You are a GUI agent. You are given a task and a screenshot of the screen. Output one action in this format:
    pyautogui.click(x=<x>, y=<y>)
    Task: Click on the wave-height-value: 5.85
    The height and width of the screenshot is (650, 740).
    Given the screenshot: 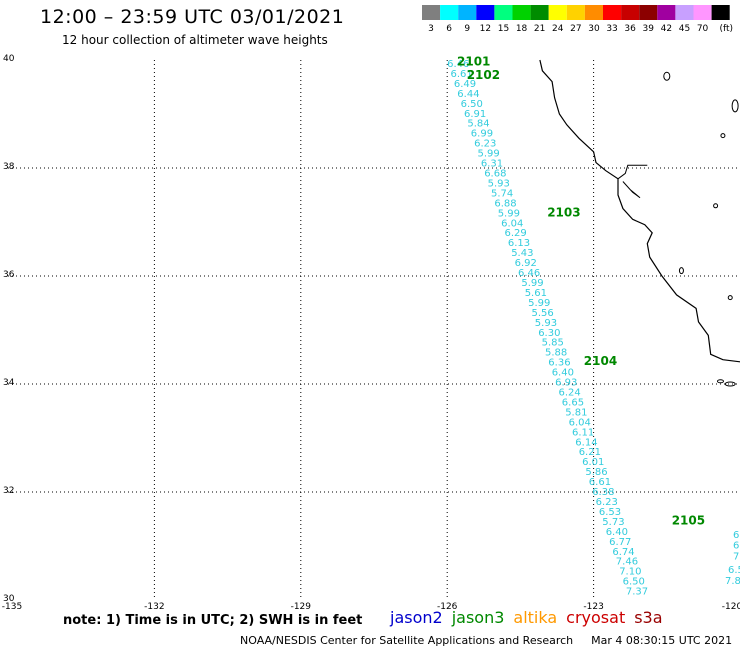 What is the action you would take?
    pyautogui.click(x=553, y=343)
    